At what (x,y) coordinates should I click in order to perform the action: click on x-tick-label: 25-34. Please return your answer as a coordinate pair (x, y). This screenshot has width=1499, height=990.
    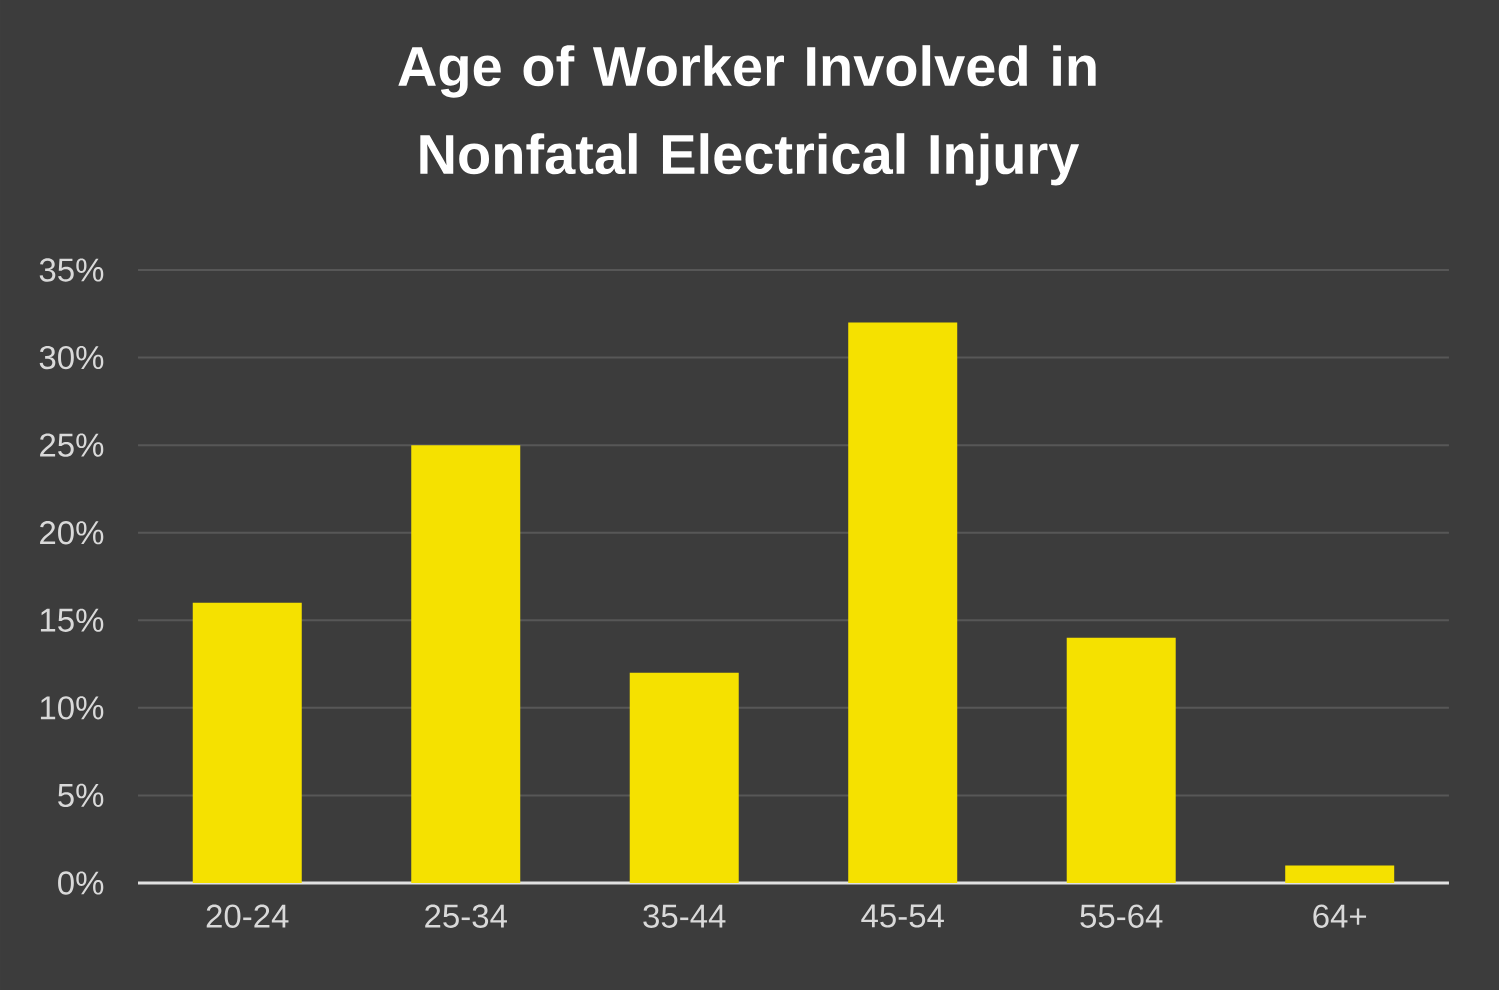
    Looking at the image, I should click on (466, 916).